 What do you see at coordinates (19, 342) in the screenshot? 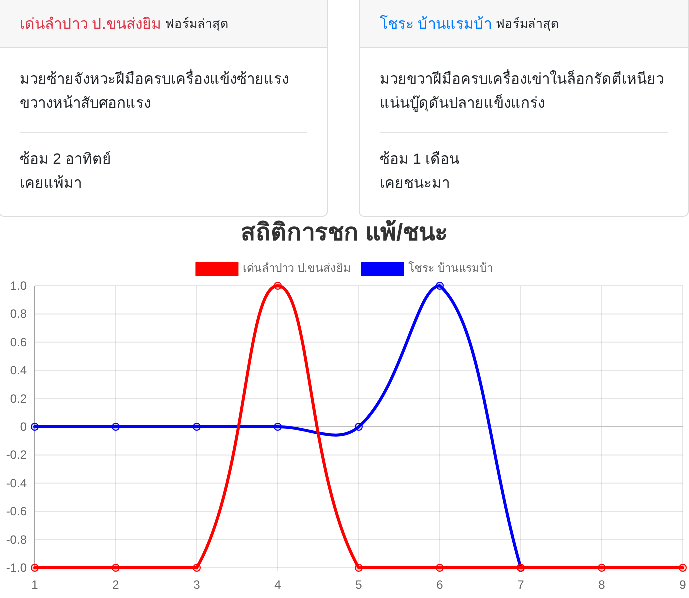
I see `y-tick-label: 0.6` at bounding box center [19, 342].